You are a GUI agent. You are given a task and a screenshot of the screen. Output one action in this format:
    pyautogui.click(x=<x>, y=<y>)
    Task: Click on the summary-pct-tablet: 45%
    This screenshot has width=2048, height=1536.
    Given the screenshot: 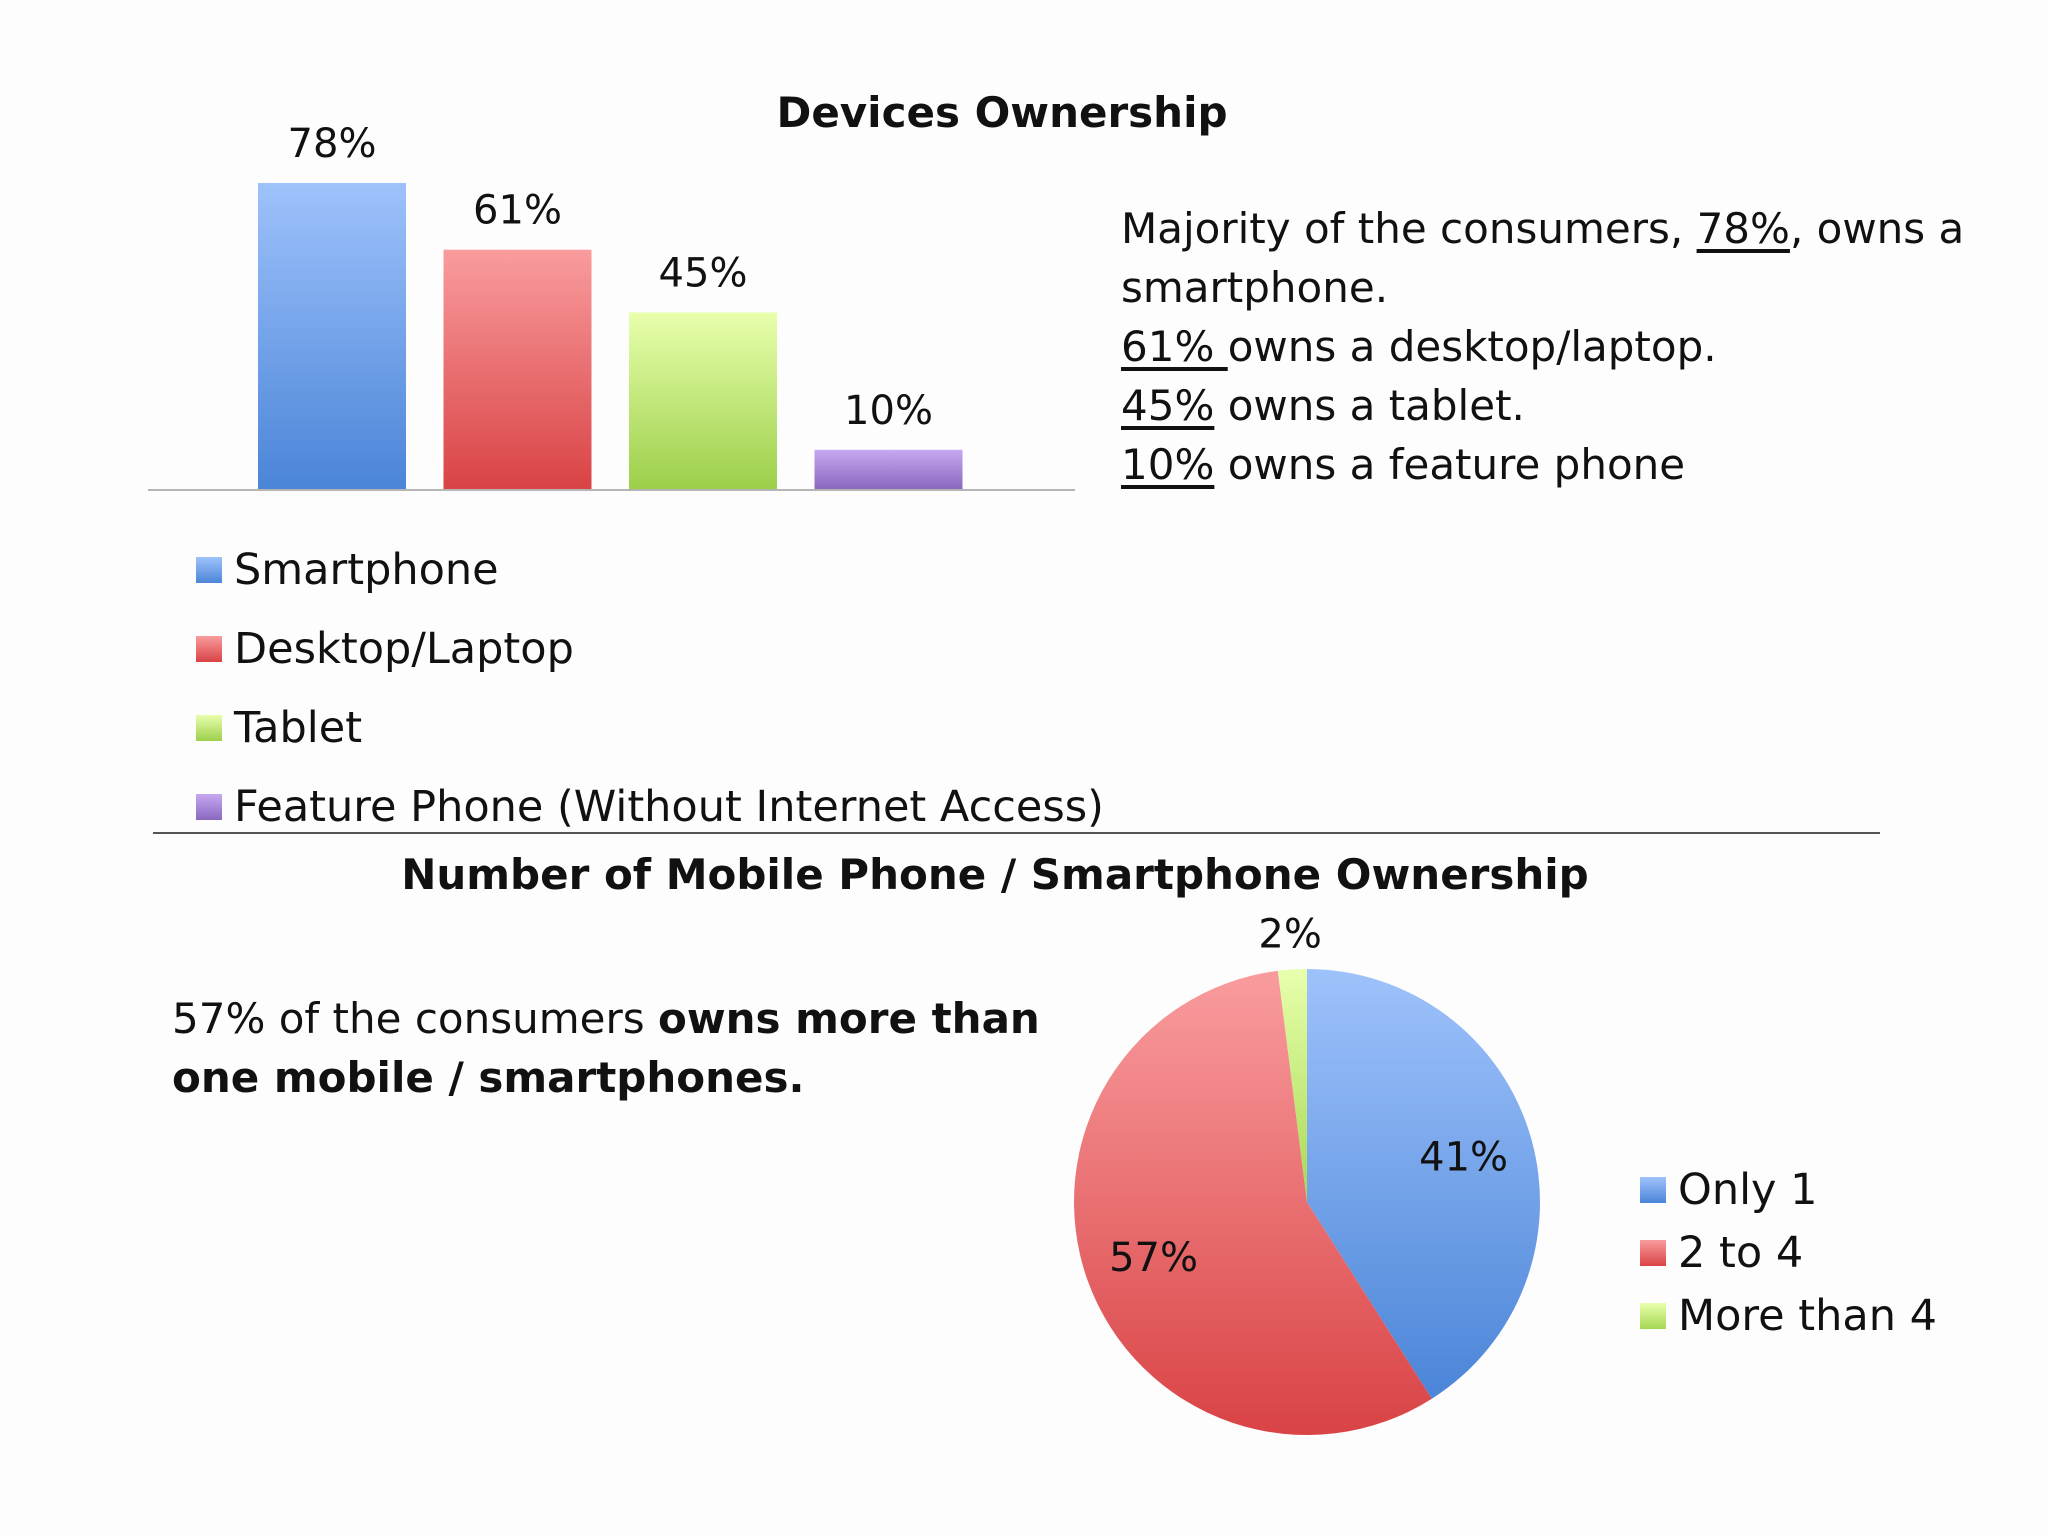 What is the action you would take?
    pyautogui.click(x=1168, y=405)
    